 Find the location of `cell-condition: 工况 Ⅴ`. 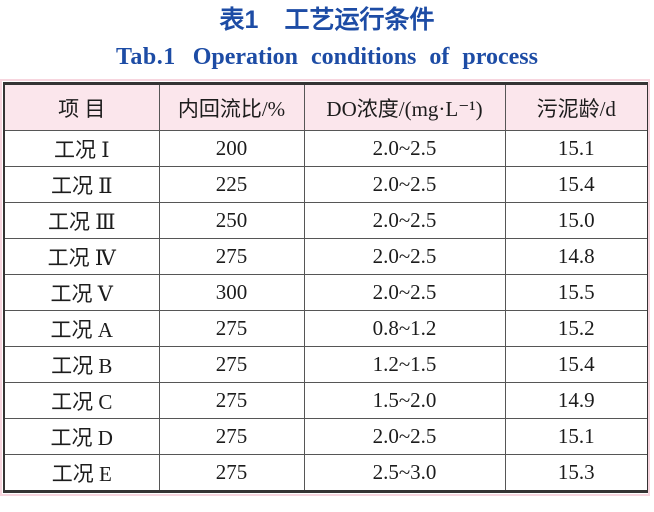

cell-condition: 工况 Ⅴ is located at coordinates (81, 292).